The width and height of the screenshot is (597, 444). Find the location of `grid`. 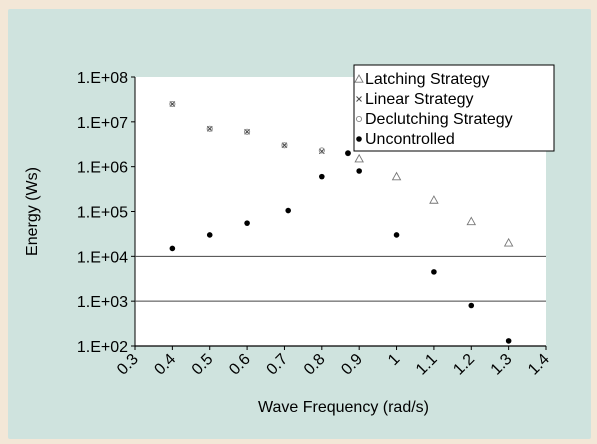

grid is located at coordinates (340, 278).